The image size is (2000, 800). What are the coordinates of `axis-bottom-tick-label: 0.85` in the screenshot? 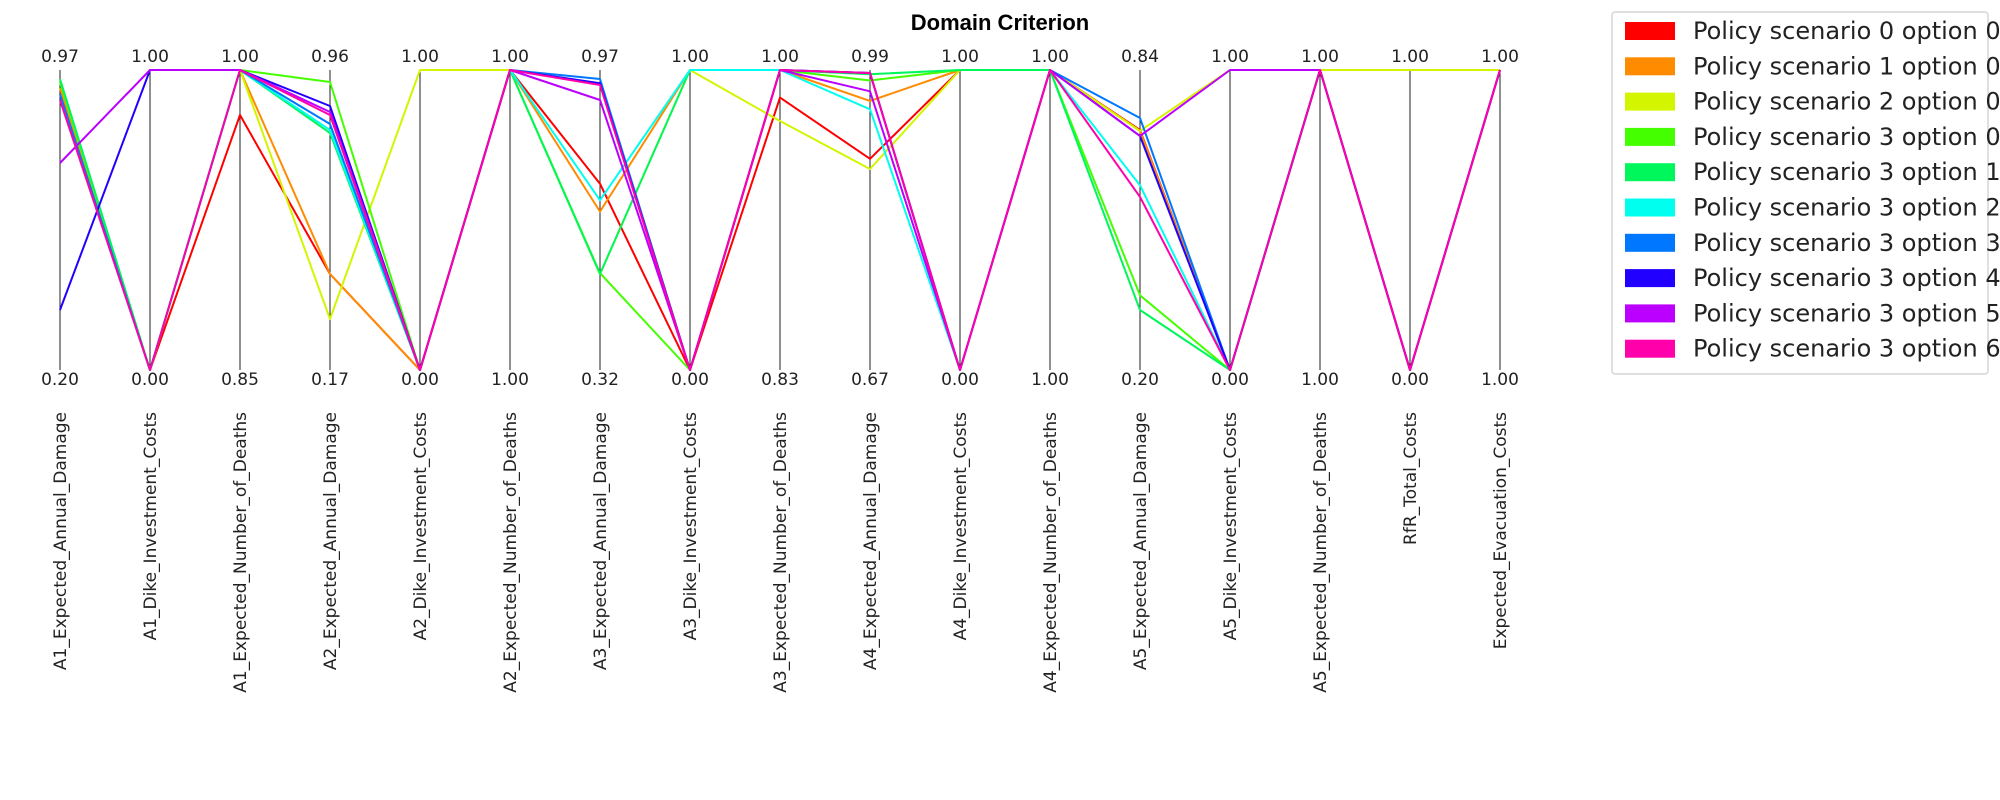 It's located at (240, 380).